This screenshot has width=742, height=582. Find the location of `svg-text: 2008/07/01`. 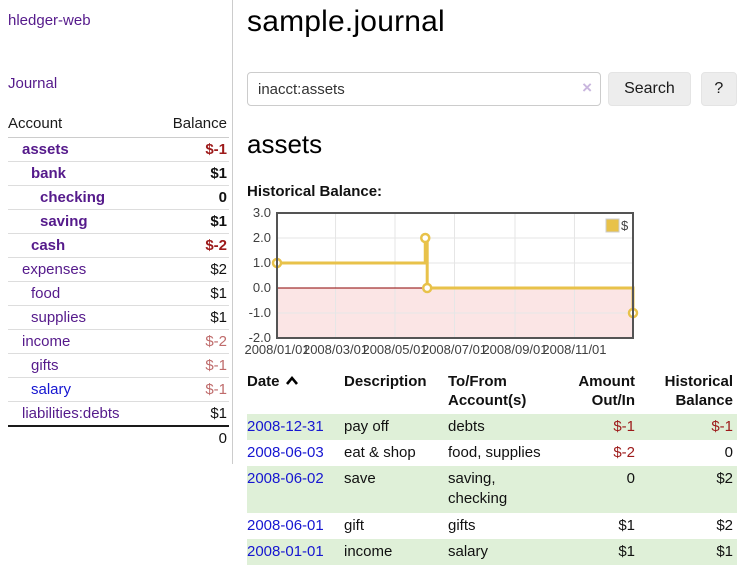

svg-text: 2008/07/01 is located at coordinates (454, 349).